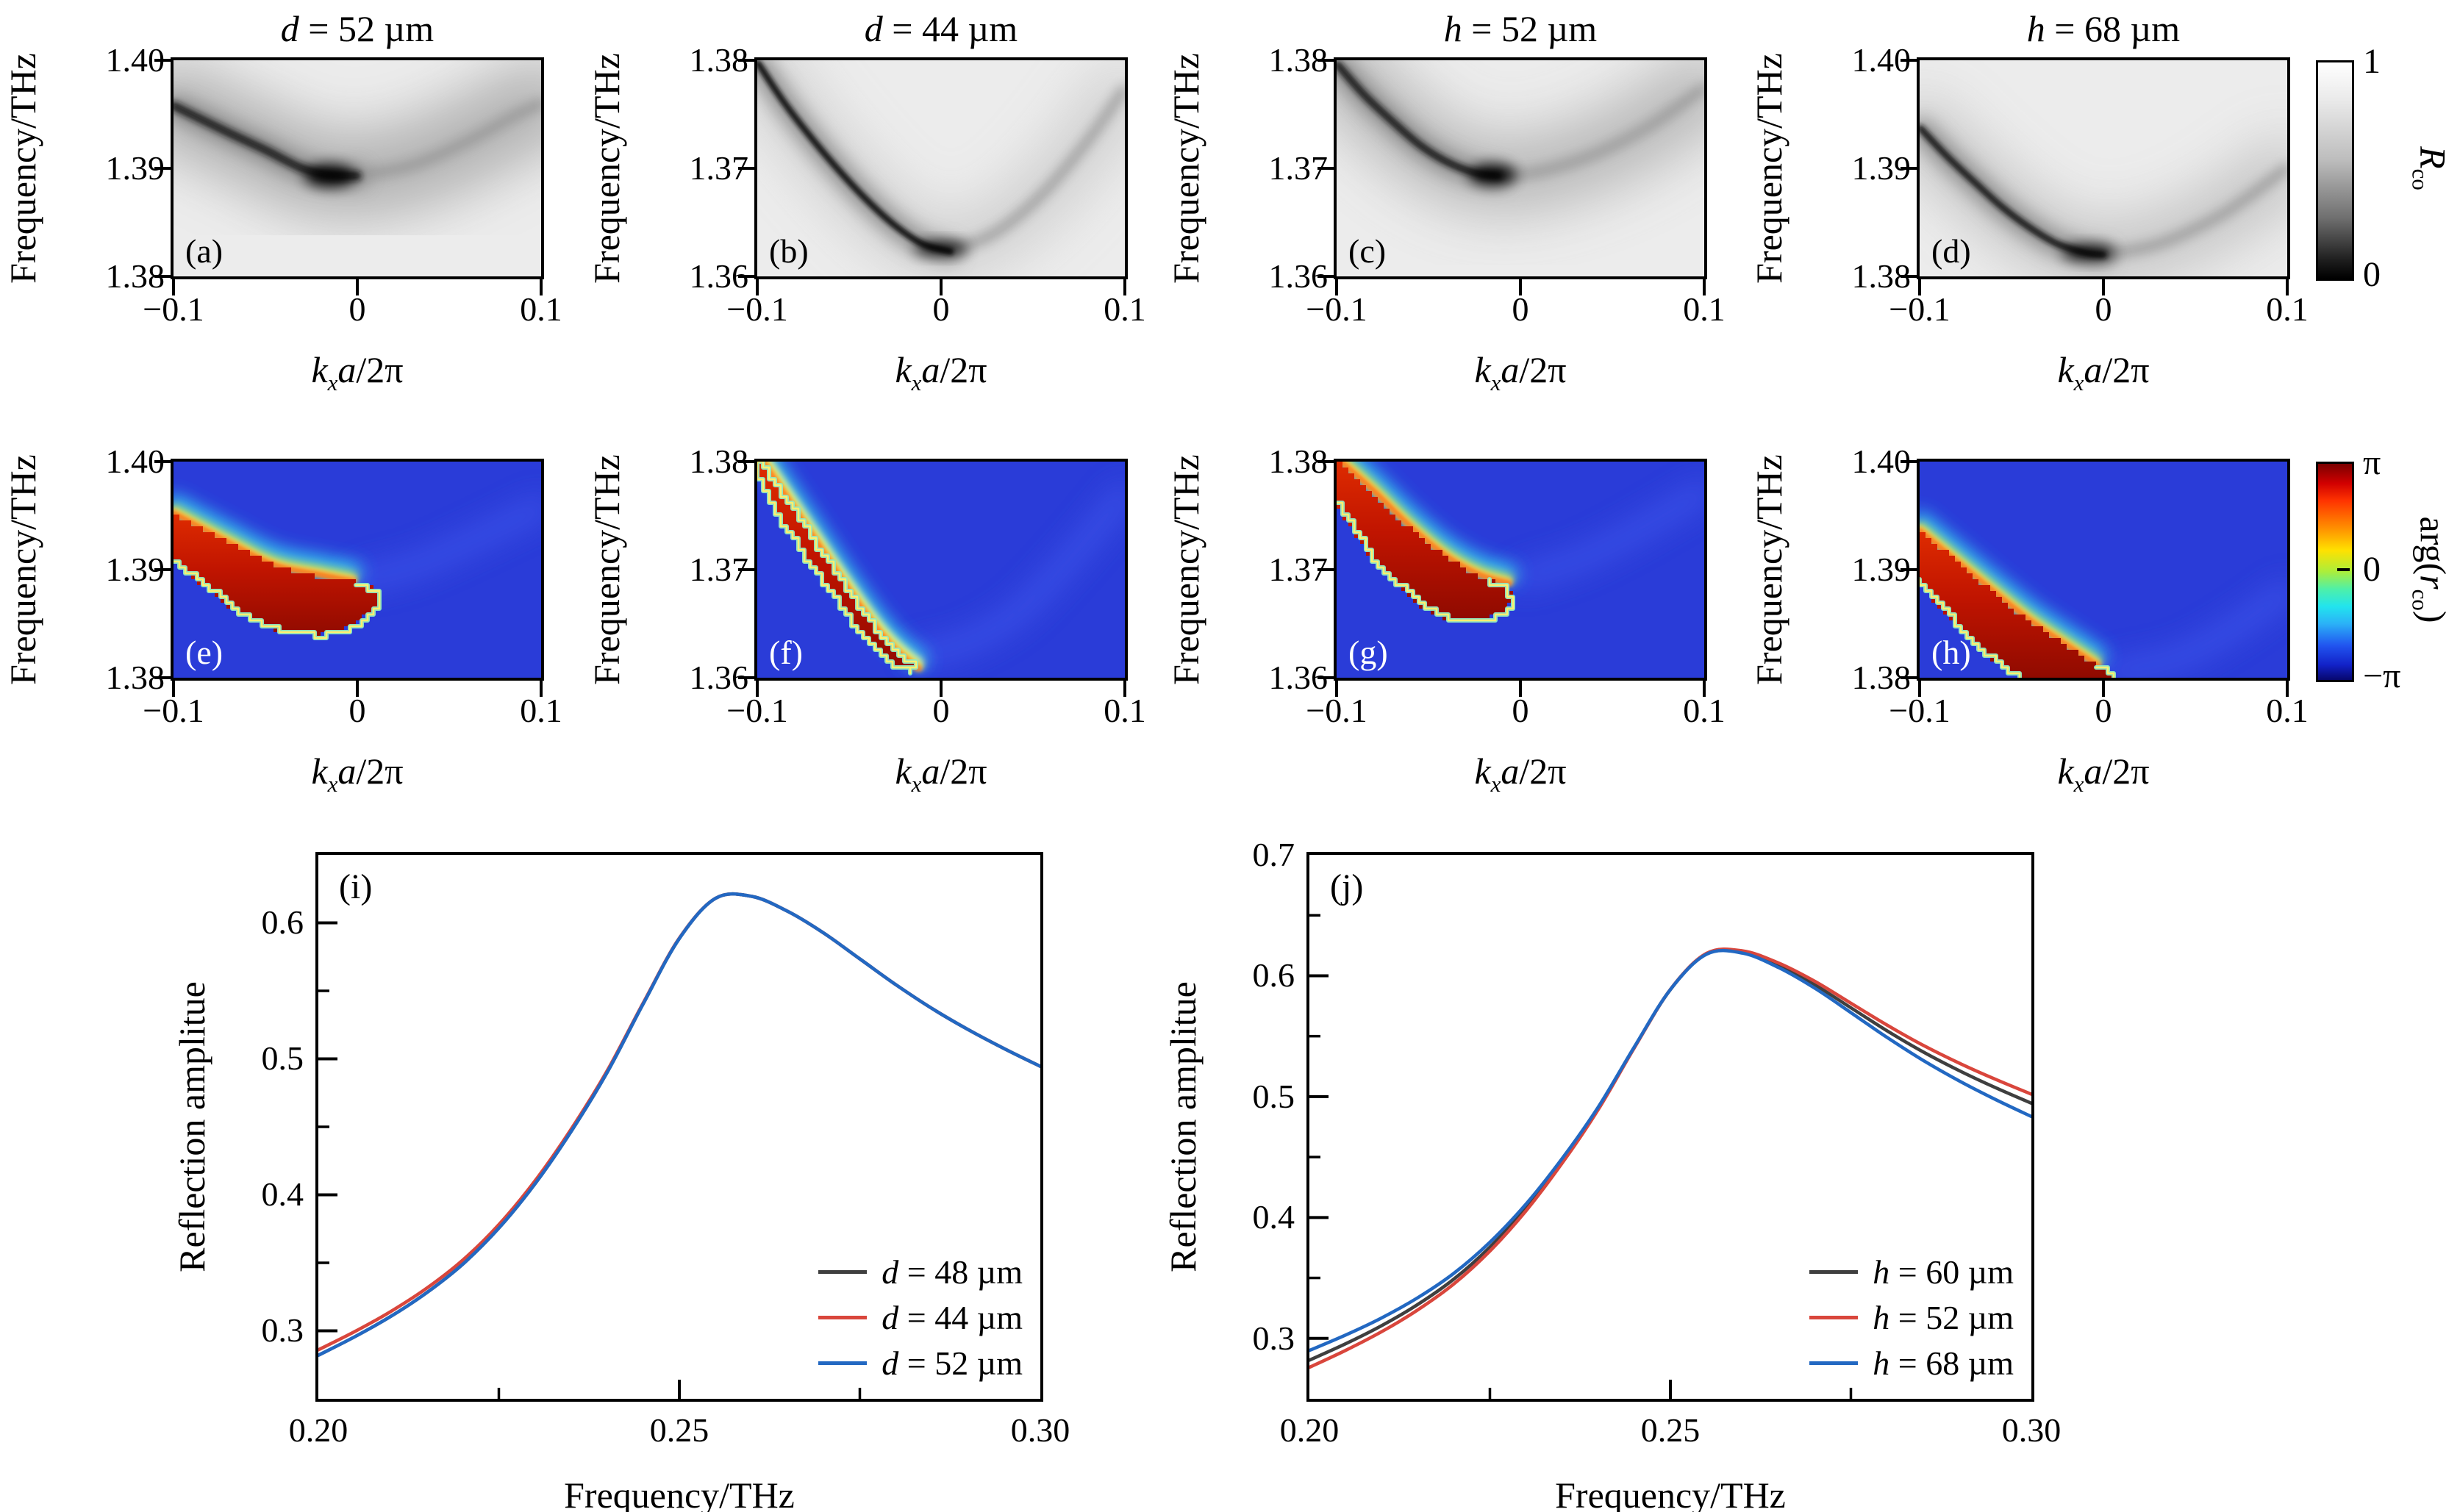  I want to click on x-axis-label-k: k, so click(903, 369).